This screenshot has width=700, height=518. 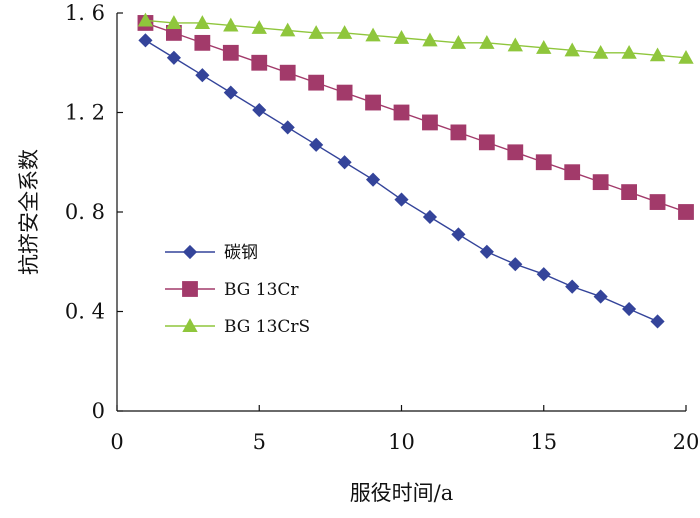 I want to click on x-axis-title: 服役时间/a, so click(x=402, y=493).